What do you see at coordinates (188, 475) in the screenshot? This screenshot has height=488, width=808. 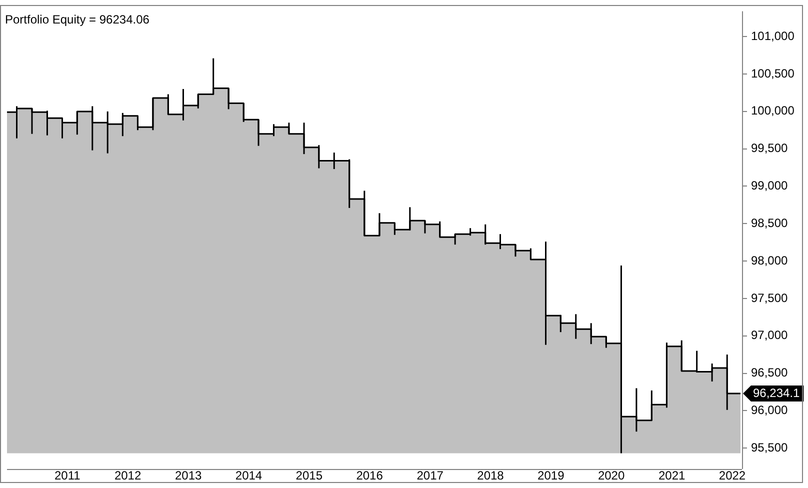 I see `x-tick-label: 2013` at bounding box center [188, 475].